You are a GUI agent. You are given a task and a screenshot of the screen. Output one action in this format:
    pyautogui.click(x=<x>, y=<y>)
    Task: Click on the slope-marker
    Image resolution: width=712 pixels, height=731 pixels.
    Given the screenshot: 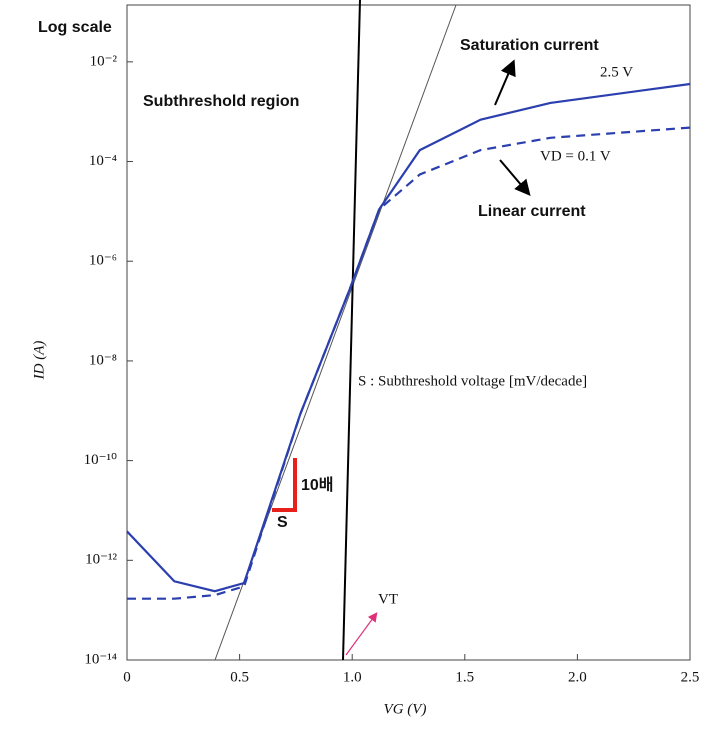 What is the action you would take?
    pyautogui.click(x=284, y=485)
    